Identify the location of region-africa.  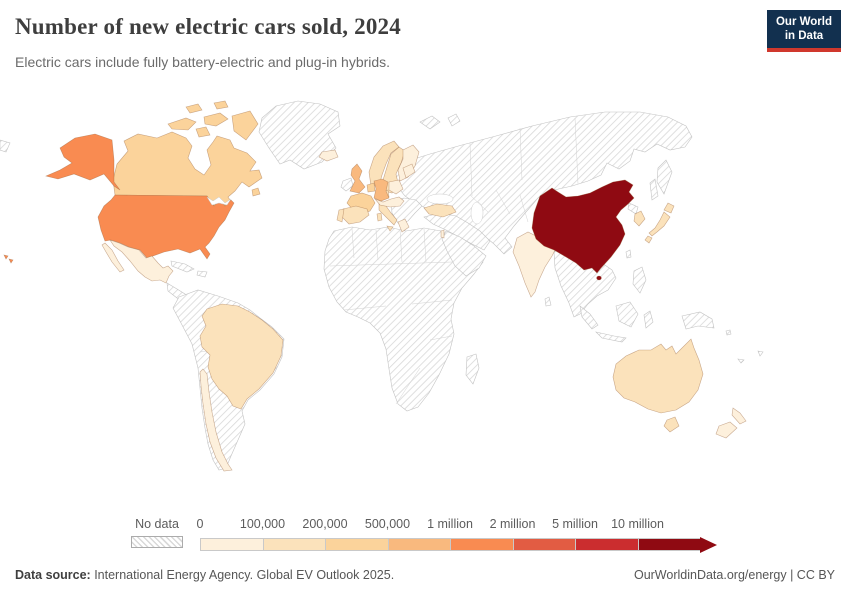
(403, 319).